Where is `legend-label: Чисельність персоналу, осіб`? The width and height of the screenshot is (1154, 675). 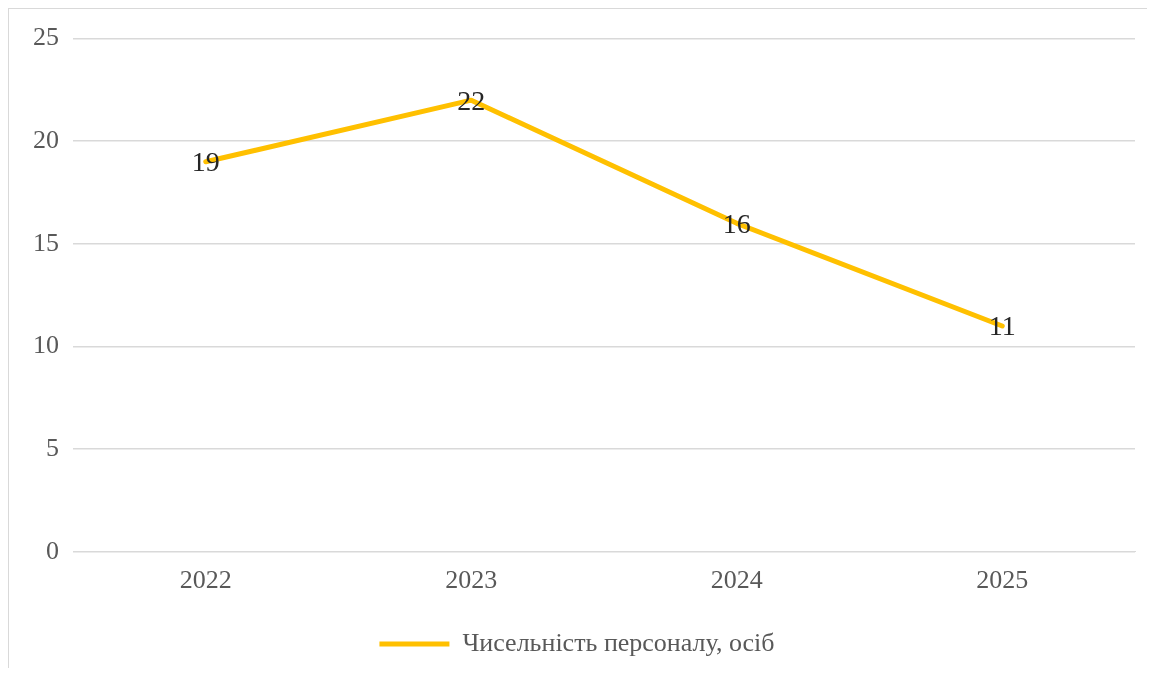
legend-label: Чисельність персоналу, осіб is located at coordinates (618, 642).